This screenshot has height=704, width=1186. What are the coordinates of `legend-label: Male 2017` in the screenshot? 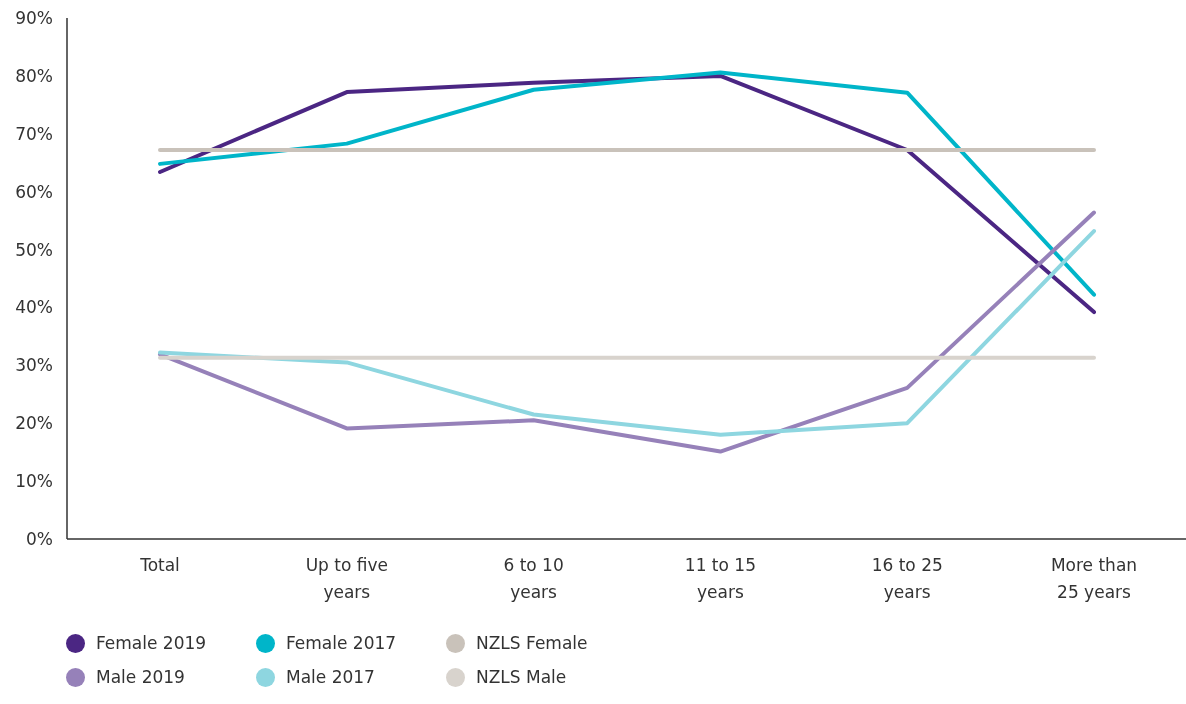 It's located at (330, 677).